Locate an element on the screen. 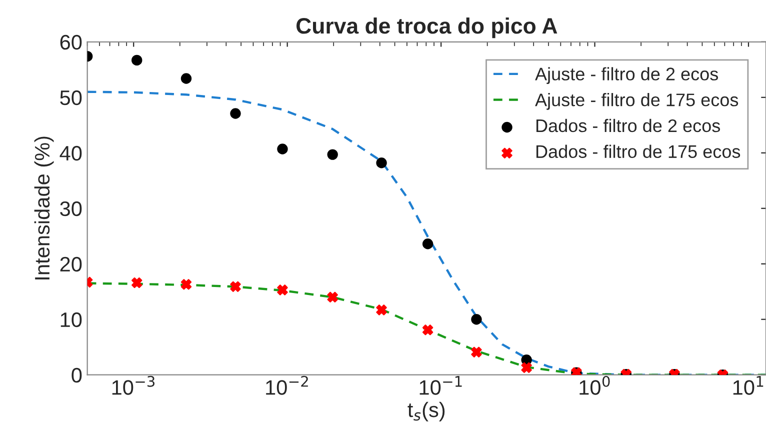 This screenshot has width=766, height=441. legend-label: Ajuste - filtro de 2 ecos is located at coordinates (626, 75).